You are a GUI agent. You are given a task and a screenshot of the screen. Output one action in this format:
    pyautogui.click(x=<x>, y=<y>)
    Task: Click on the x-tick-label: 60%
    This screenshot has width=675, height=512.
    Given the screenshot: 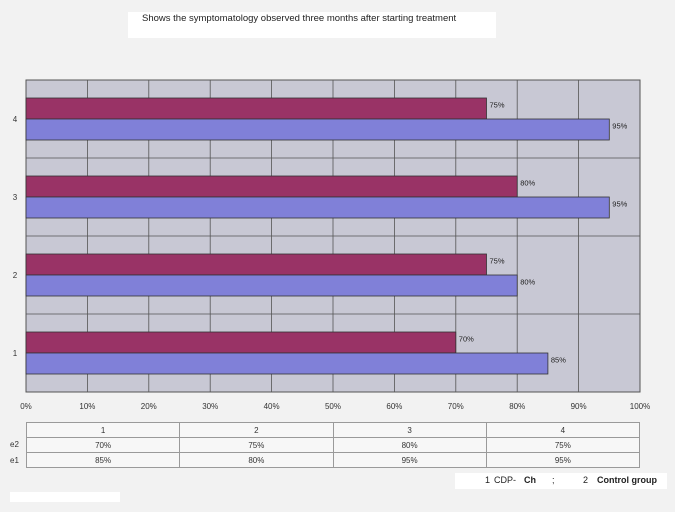 What is the action you would take?
    pyautogui.click(x=394, y=406)
    